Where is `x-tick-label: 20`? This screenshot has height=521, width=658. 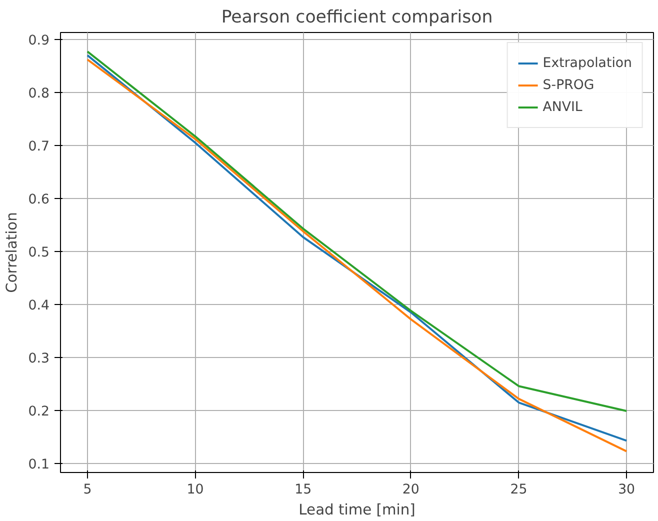
x-tick-label: 20 is located at coordinates (411, 490).